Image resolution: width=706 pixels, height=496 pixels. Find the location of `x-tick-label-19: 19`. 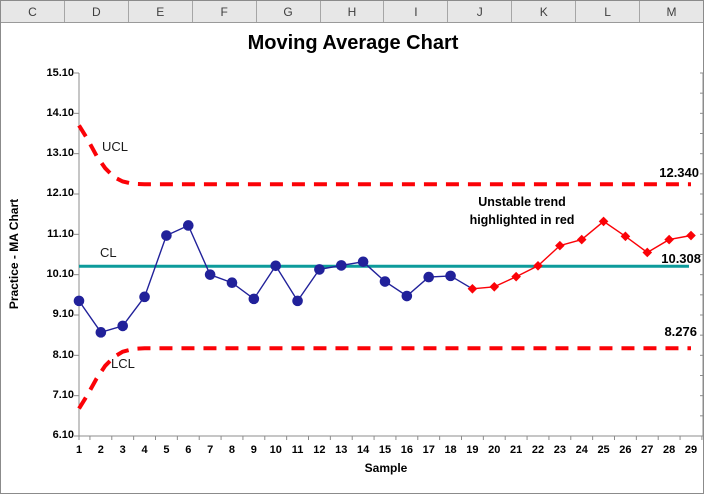

x-tick-label-19: 19 is located at coordinates (472, 449).